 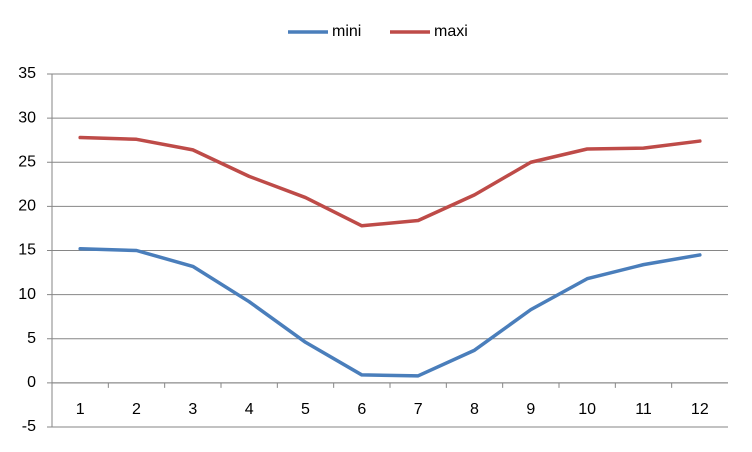 I want to click on y-tick-label: -5, so click(x=29, y=426).